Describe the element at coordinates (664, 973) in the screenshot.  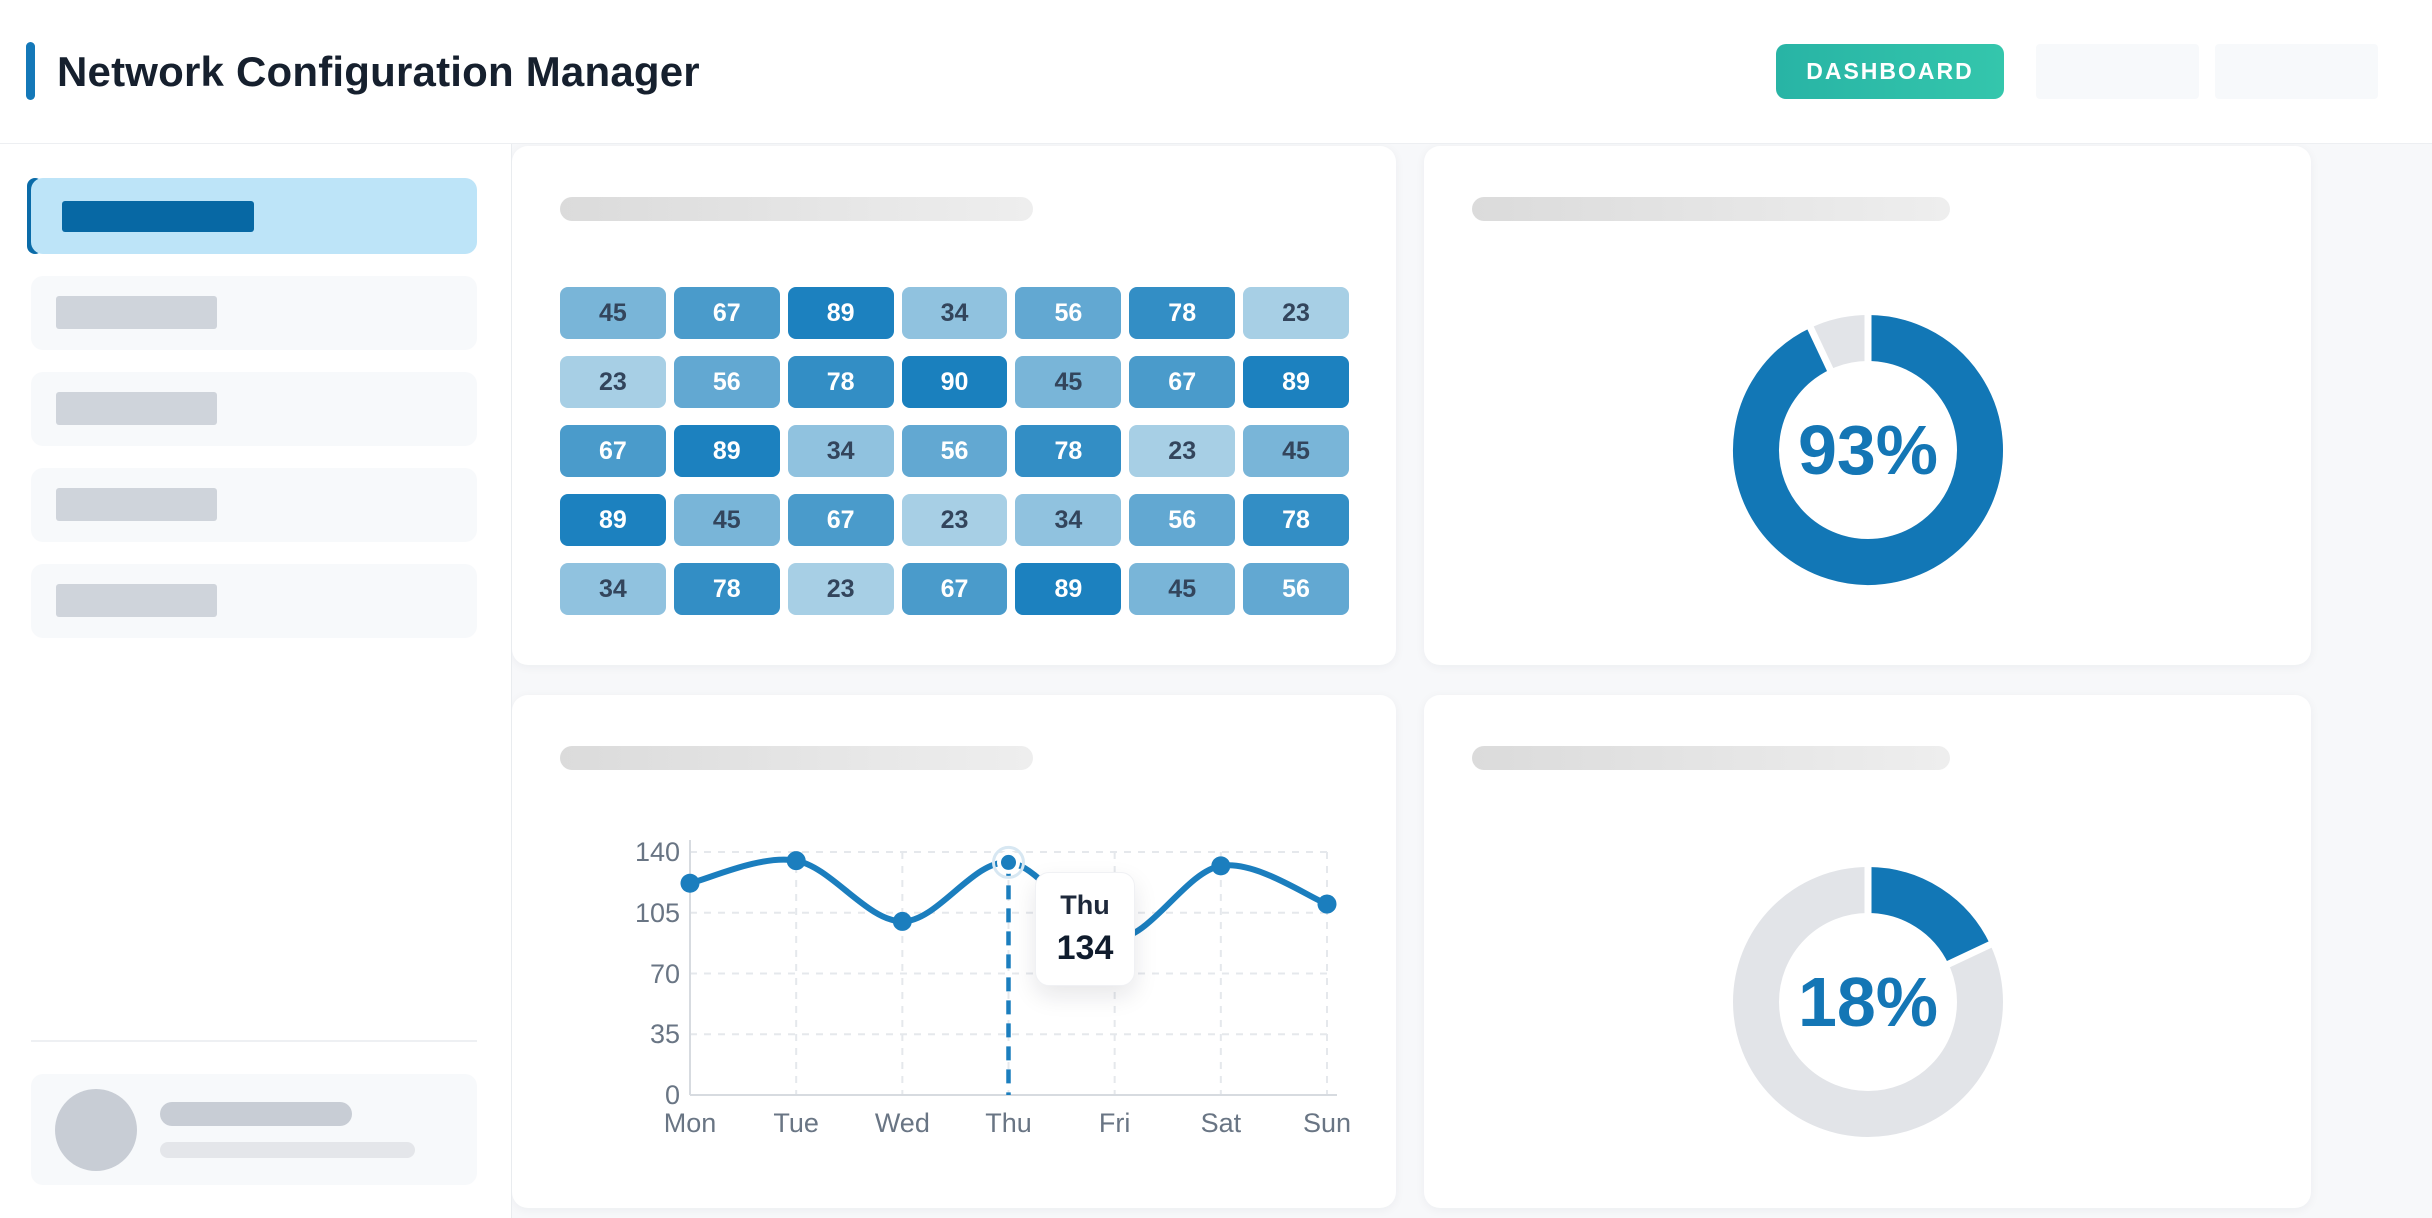
I see `y-axis-tick: 70` at that location.